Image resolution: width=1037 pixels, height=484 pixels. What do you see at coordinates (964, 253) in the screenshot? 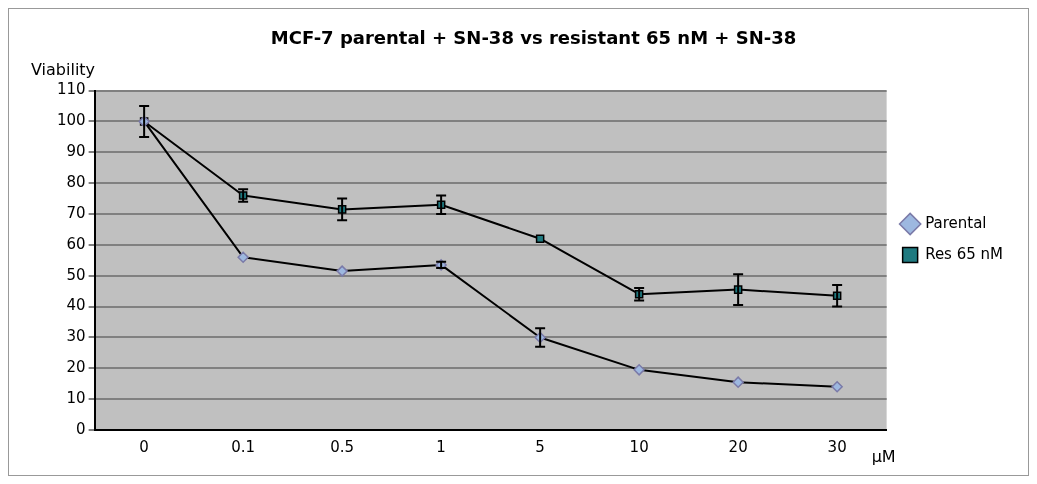
I see `legend-label: Res 65 nM` at bounding box center [964, 253].